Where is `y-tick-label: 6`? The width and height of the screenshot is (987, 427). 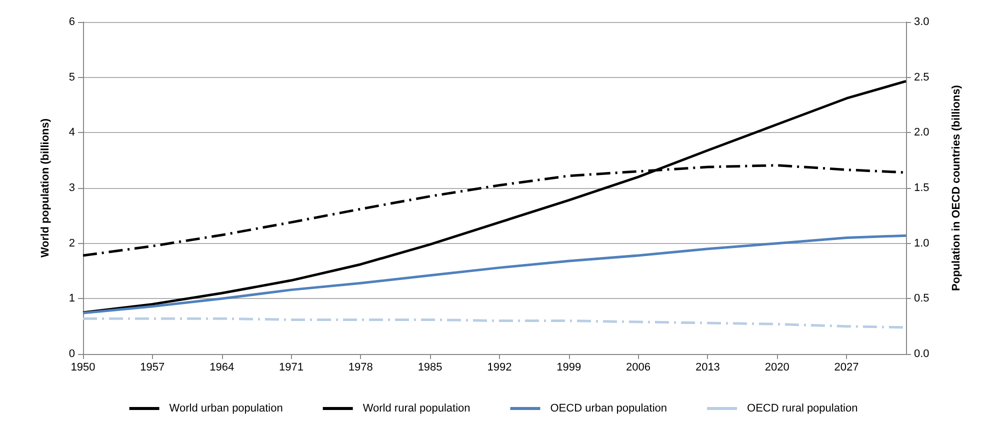
y-tick-label: 6 is located at coordinates (71, 22).